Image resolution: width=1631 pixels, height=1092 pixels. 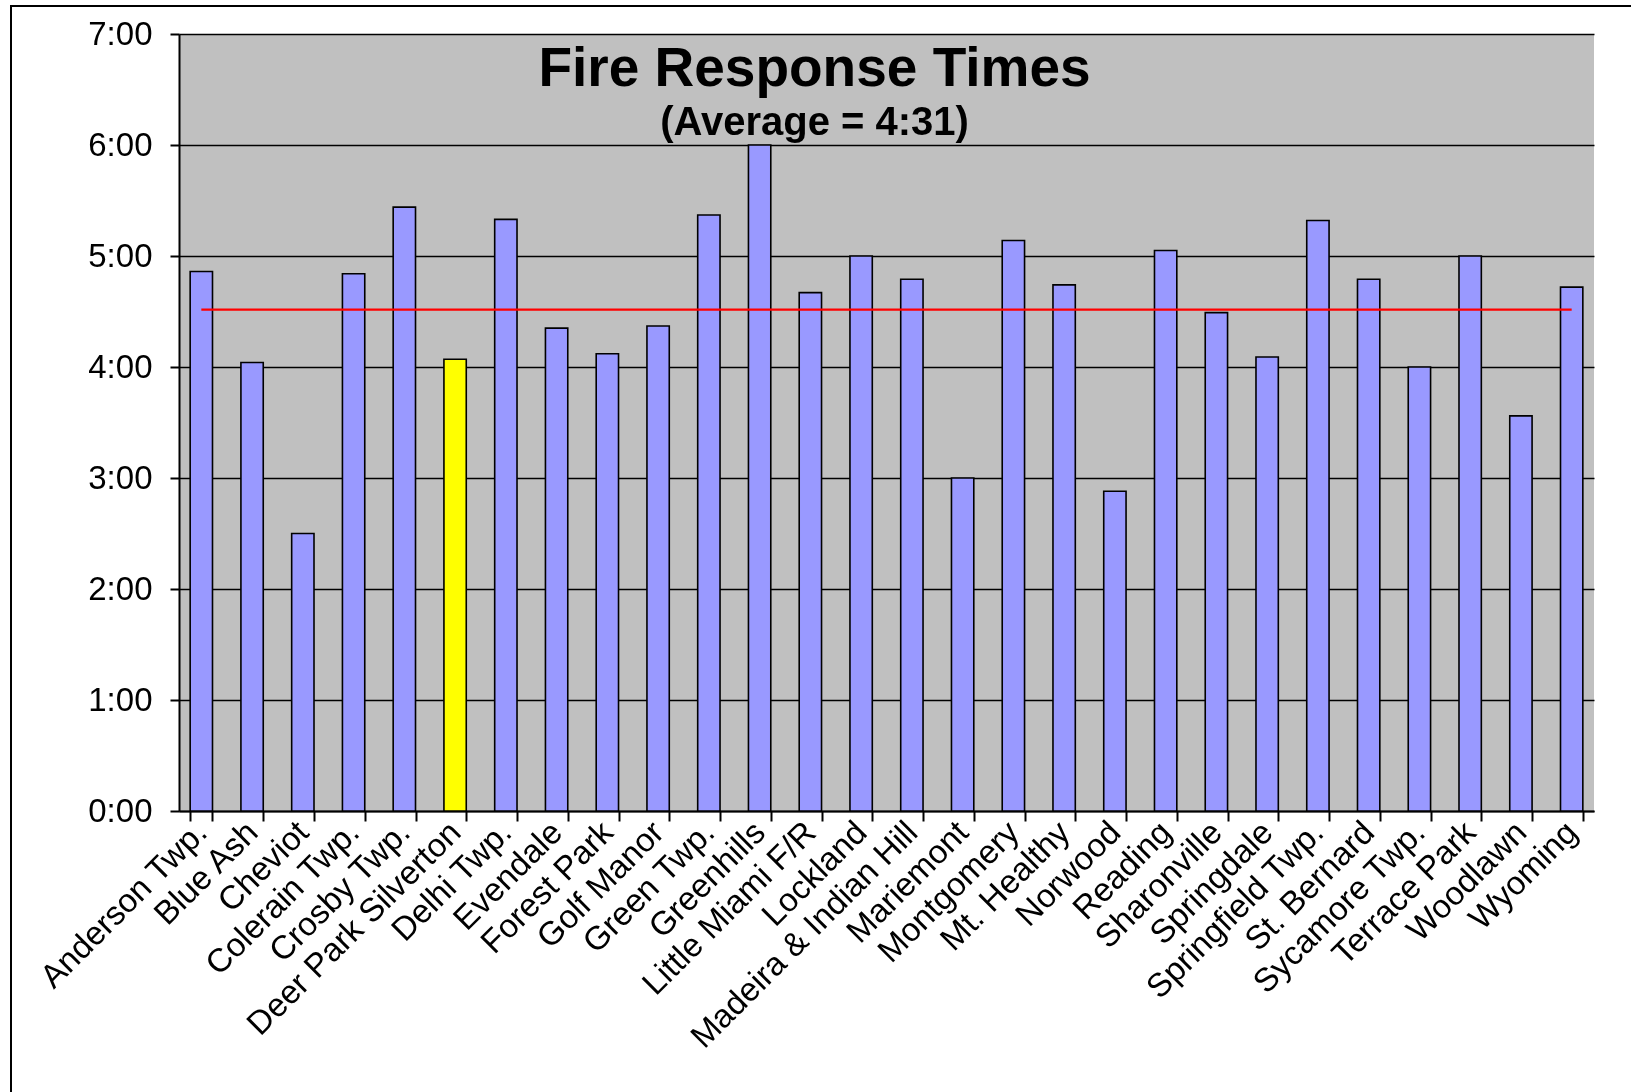 What do you see at coordinates (120, 255) in the screenshot?
I see `y-tick-label: 5:00` at bounding box center [120, 255].